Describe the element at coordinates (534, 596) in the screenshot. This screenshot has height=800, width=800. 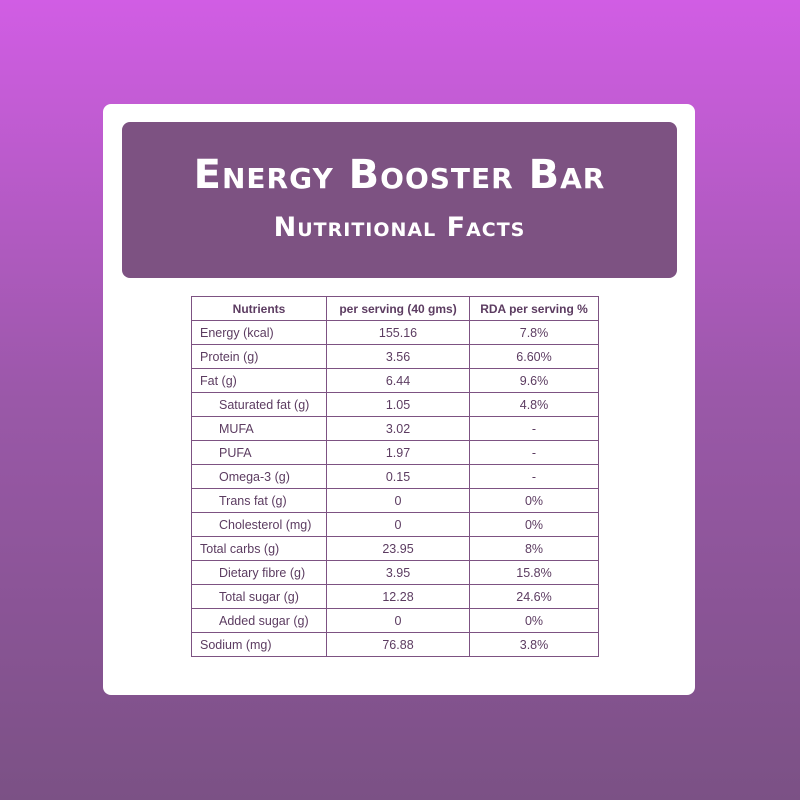
I see `rda-cell: 24.6%` at that location.